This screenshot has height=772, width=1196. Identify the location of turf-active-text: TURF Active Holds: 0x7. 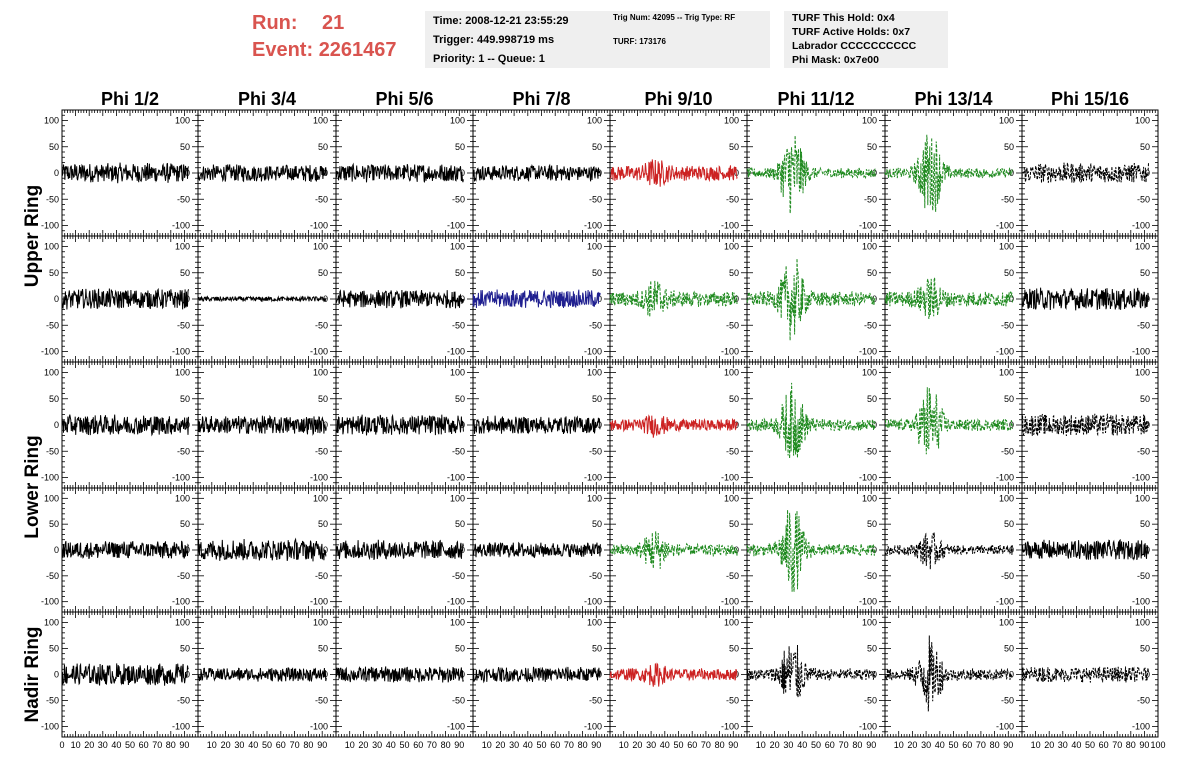
(851, 32).